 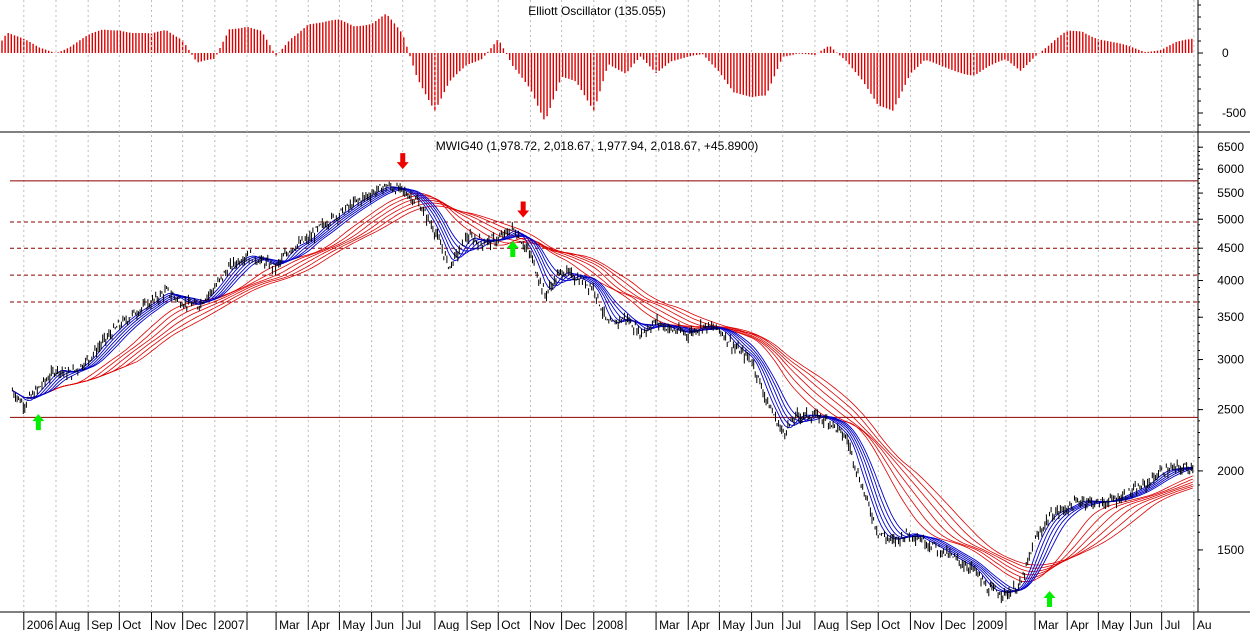 I want to click on price-ytick-label: 4500, so click(x=1230, y=248).